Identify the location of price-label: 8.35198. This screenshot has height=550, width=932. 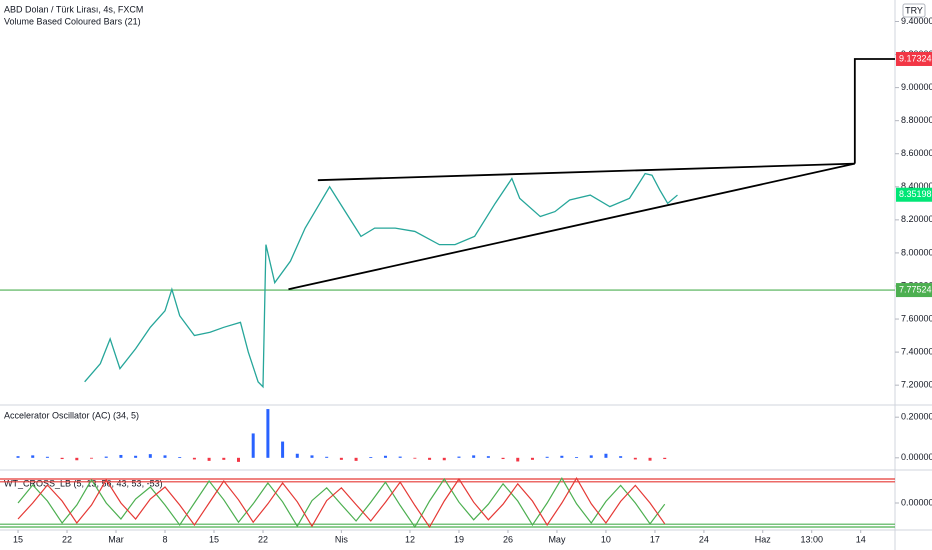
(915, 194).